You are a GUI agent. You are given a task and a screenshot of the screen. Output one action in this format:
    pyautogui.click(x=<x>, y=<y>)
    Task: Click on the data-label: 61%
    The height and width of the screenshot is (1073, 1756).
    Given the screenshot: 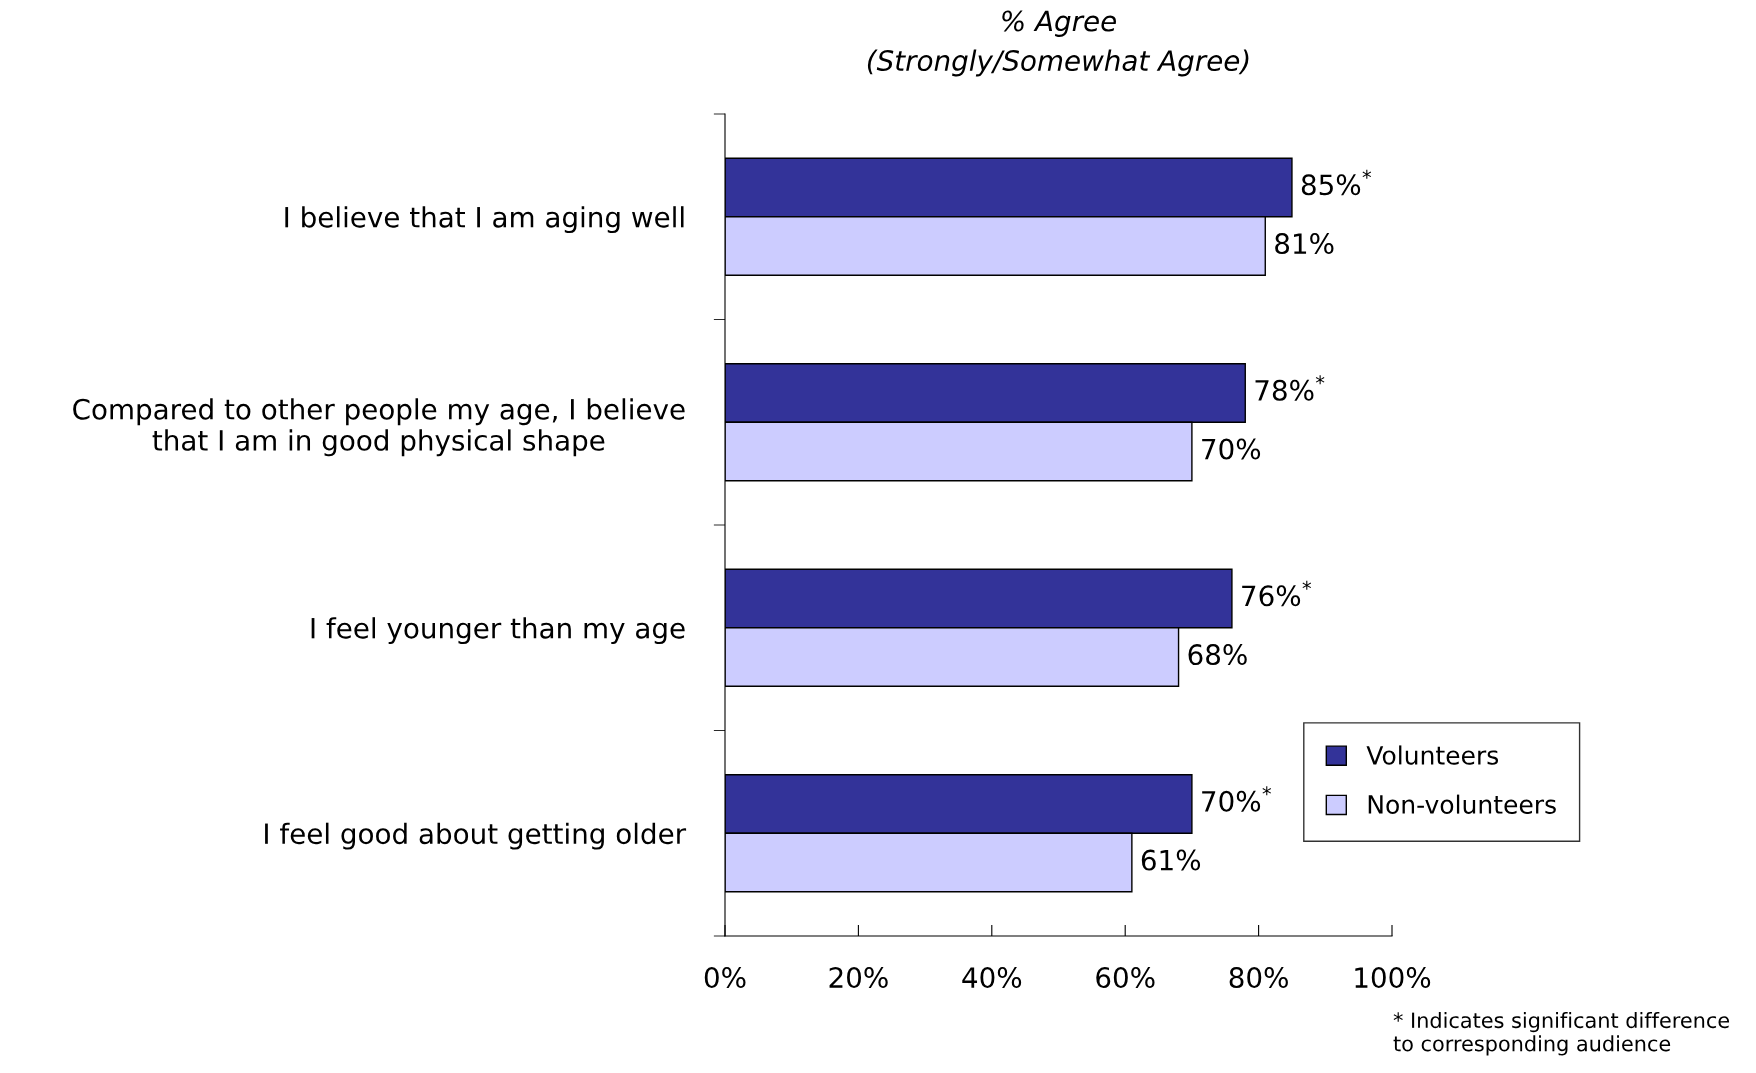 What is the action you would take?
    pyautogui.click(x=1171, y=860)
    